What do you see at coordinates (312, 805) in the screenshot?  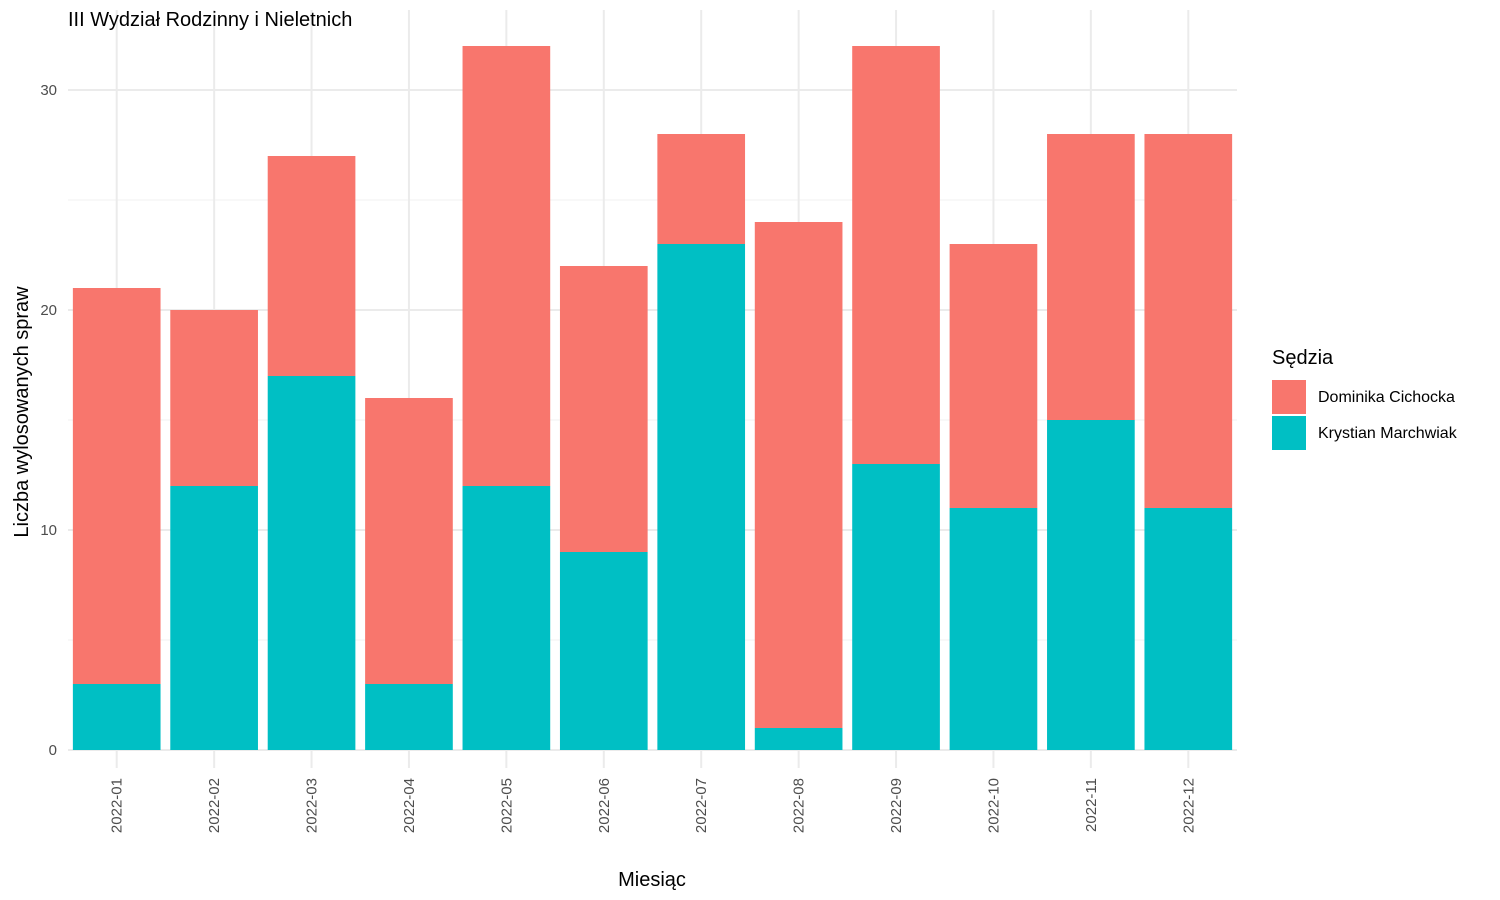 I see `x-tick-label: 2022-03` at bounding box center [312, 805].